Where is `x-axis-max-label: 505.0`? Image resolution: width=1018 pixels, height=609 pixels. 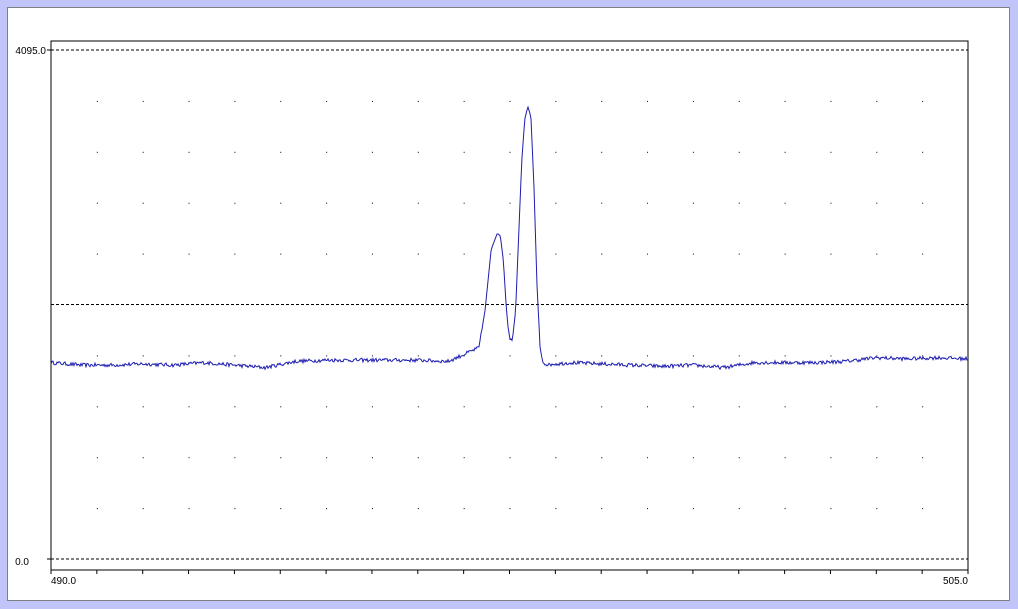 x-axis-max-label: 505.0 is located at coordinates (955, 581).